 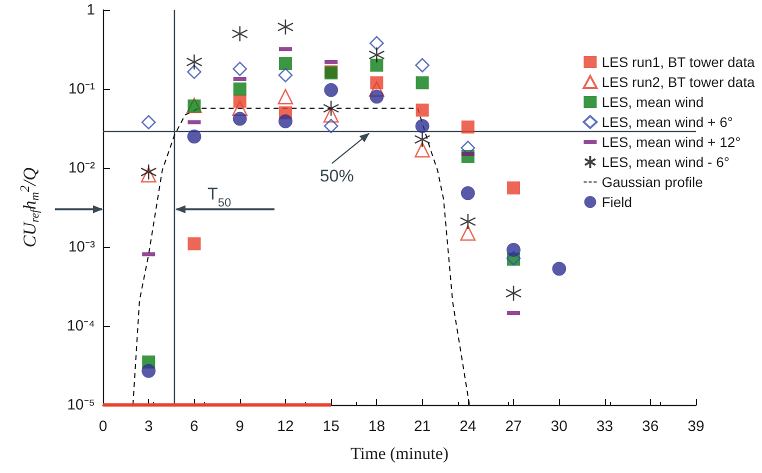 What do you see at coordinates (678, 62) in the screenshot?
I see `legend-label: LES run1, BT tower data` at bounding box center [678, 62].